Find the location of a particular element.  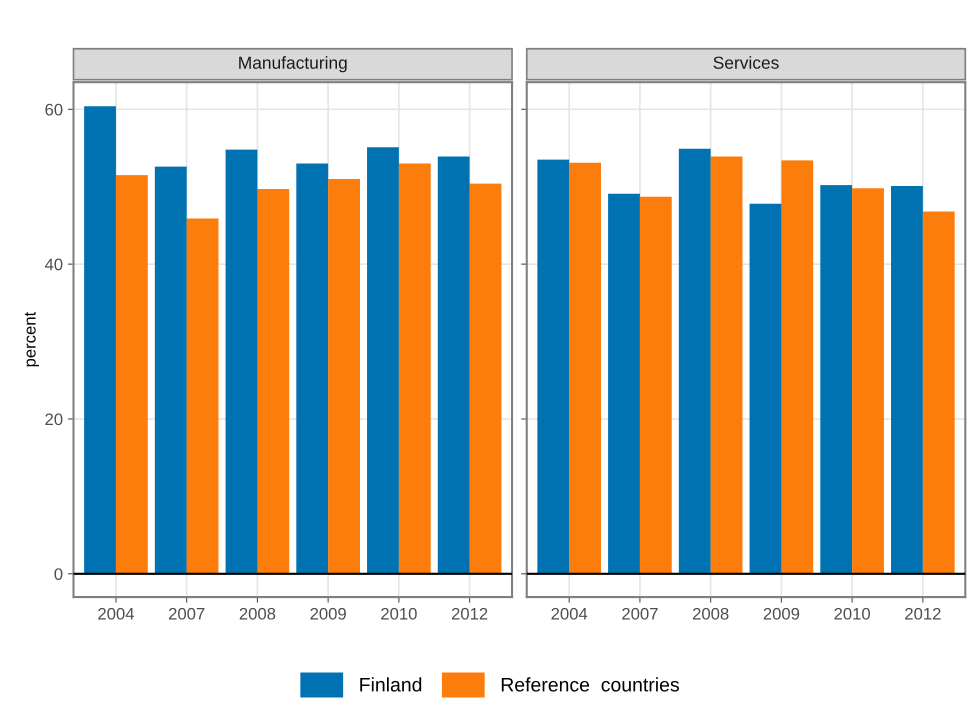

y-tick-label: 60 is located at coordinates (53, 110).